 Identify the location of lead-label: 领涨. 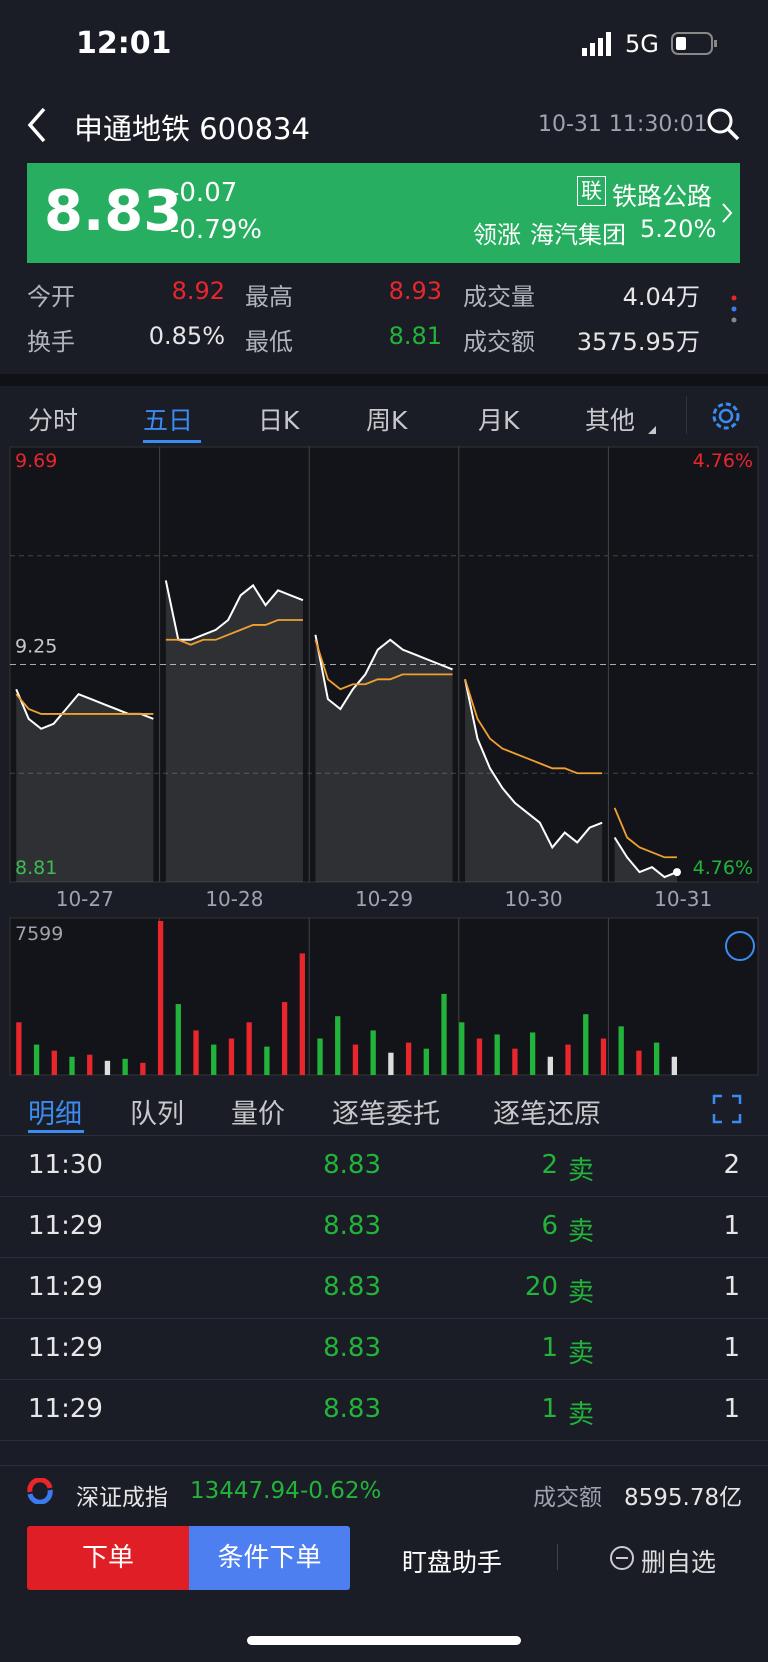
(497, 235).